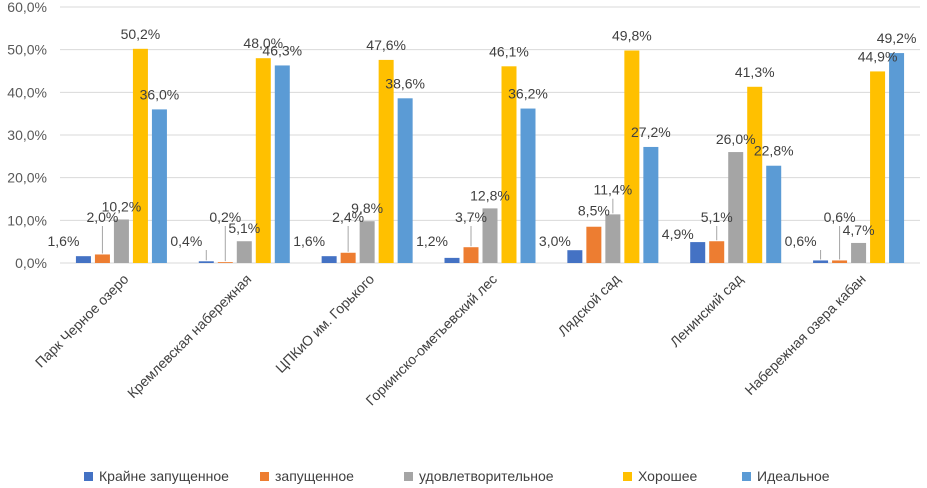 This screenshot has height=488, width=927. I want to click on data-label: 48,0%, so click(263, 43).